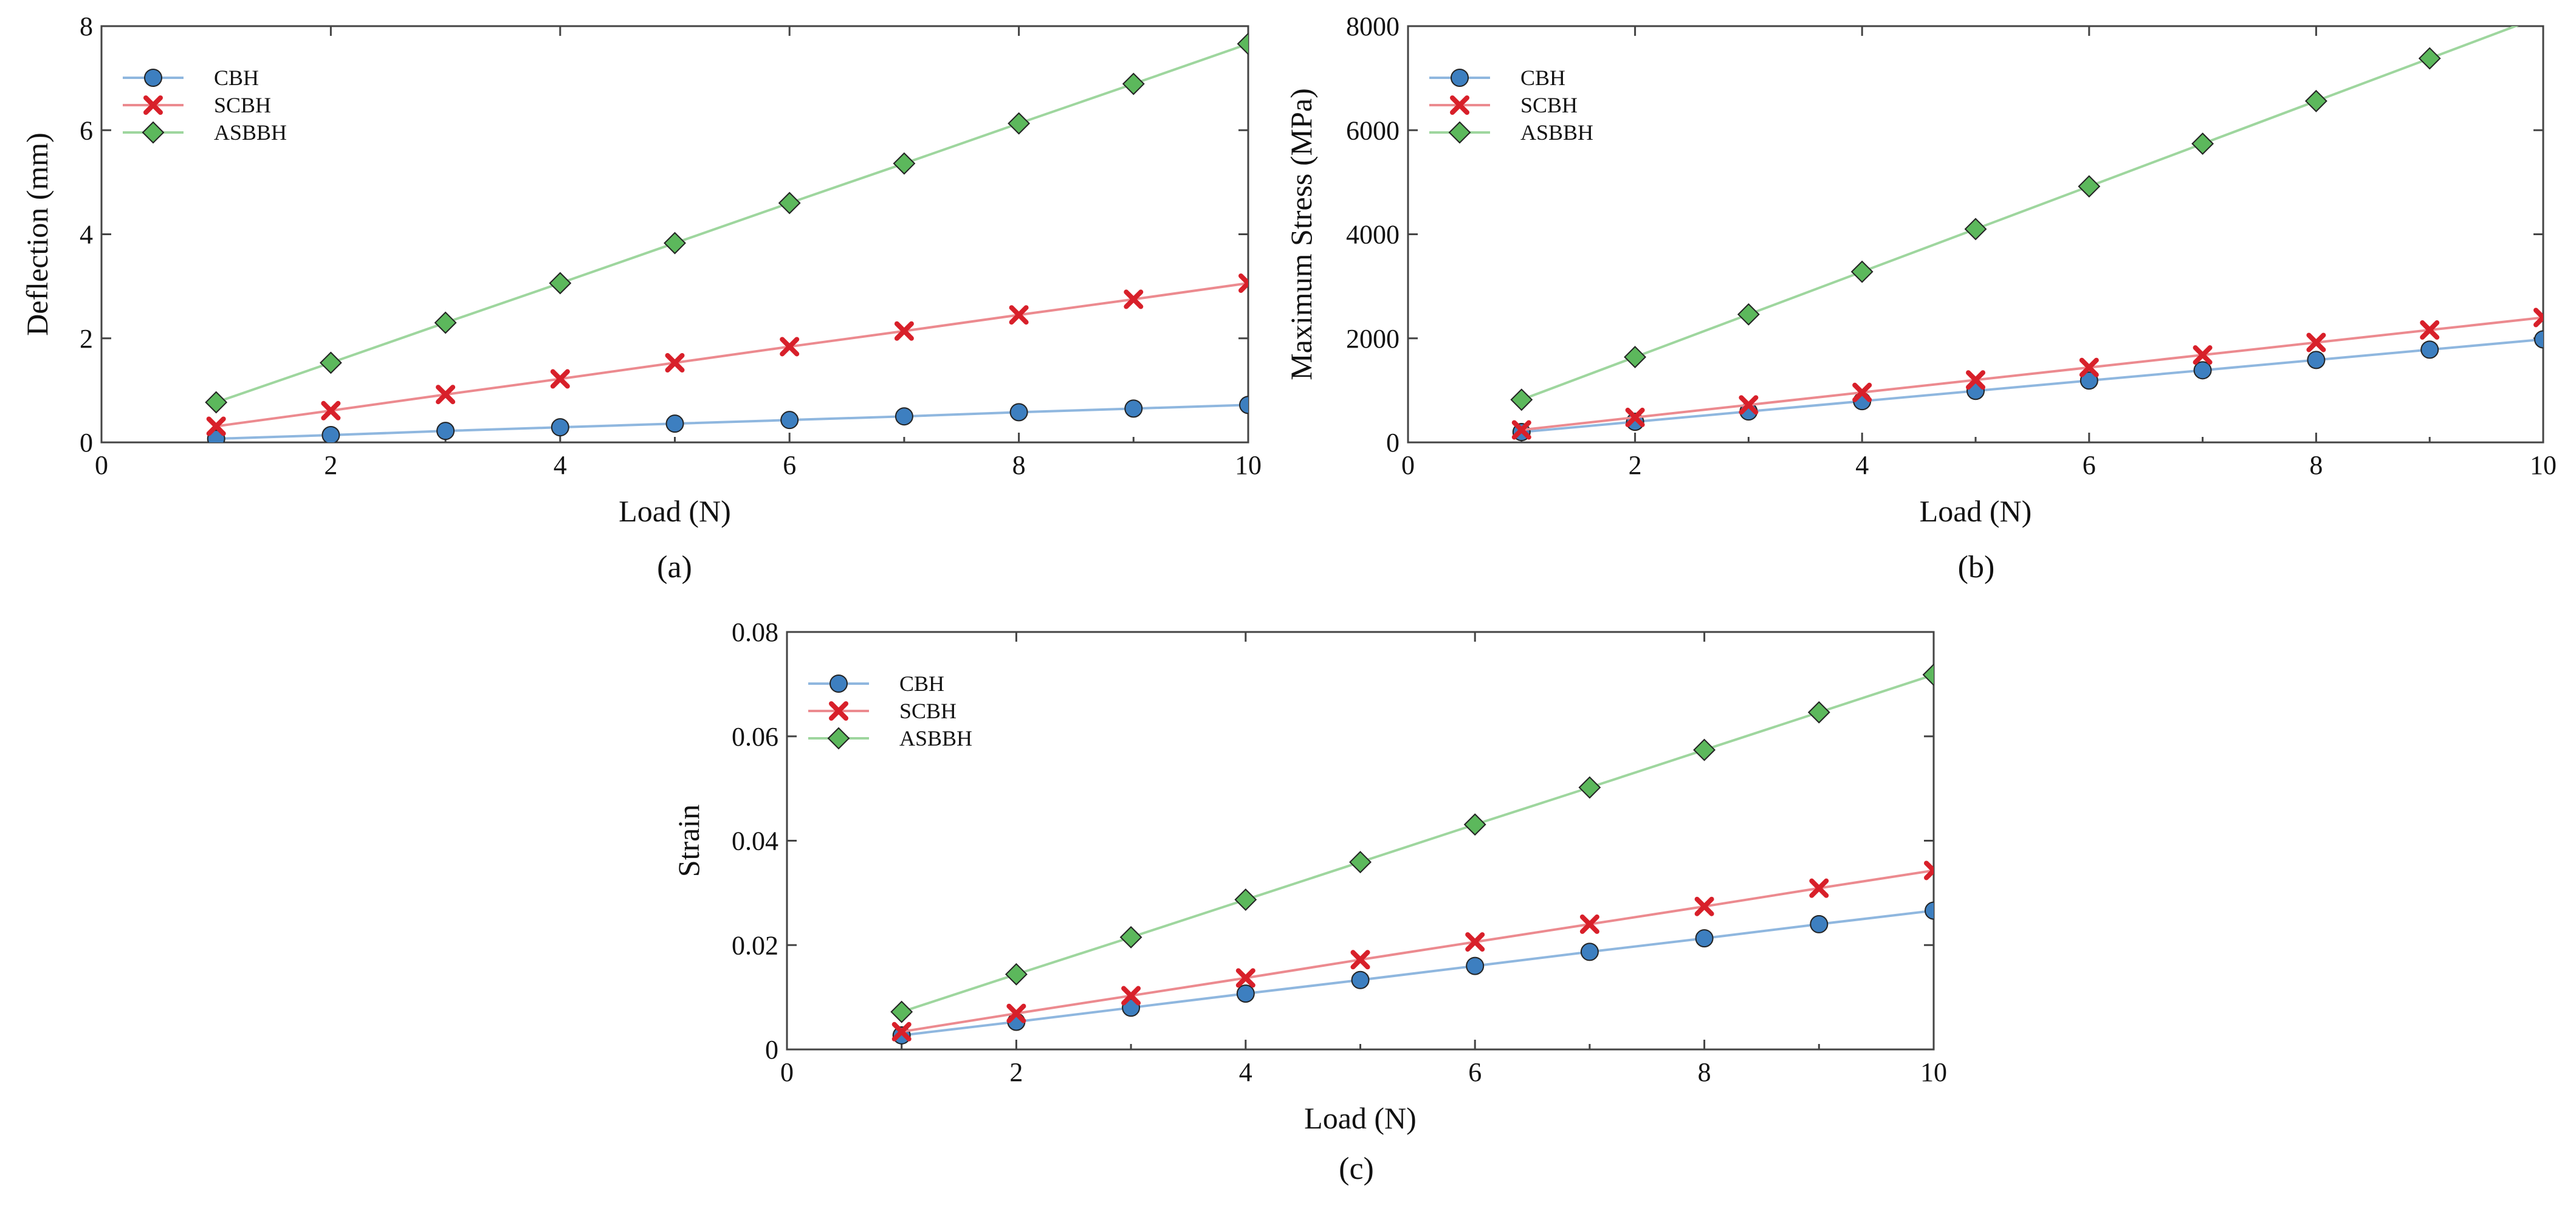  What do you see at coordinates (86, 130) in the screenshot?
I see `chart-a-ytick-label-3: 6` at bounding box center [86, 130].